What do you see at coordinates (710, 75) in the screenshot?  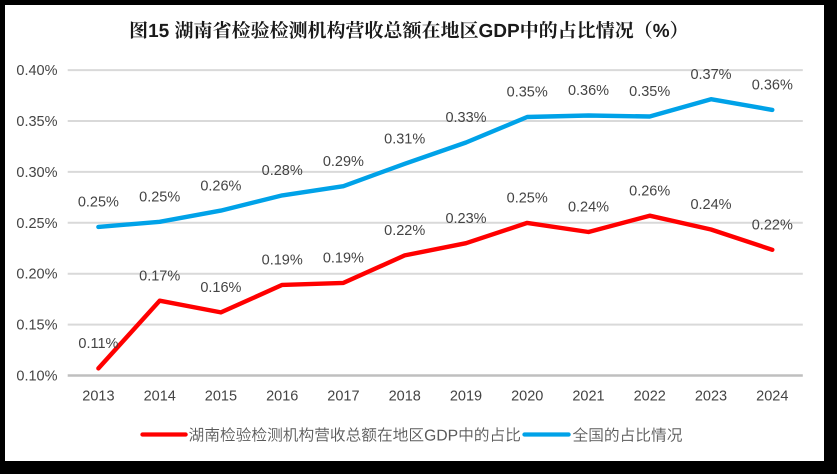 I see `svg-text: 0.37%` at bounding box center [710, 75].